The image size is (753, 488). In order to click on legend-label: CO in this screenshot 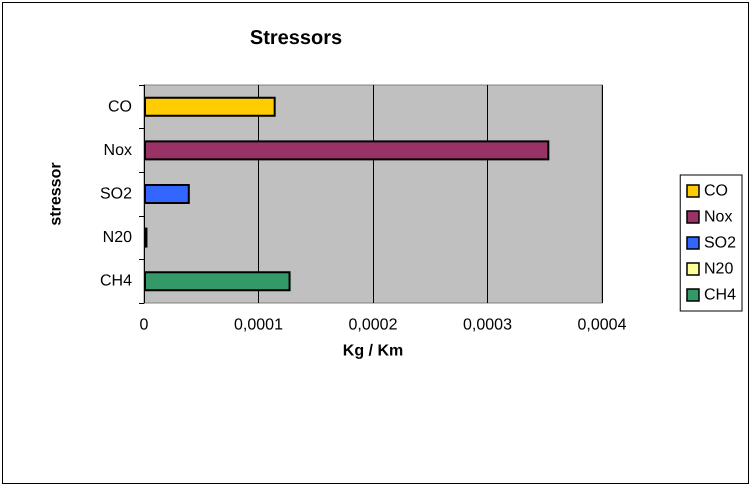, I will do `click(716, 191)`.